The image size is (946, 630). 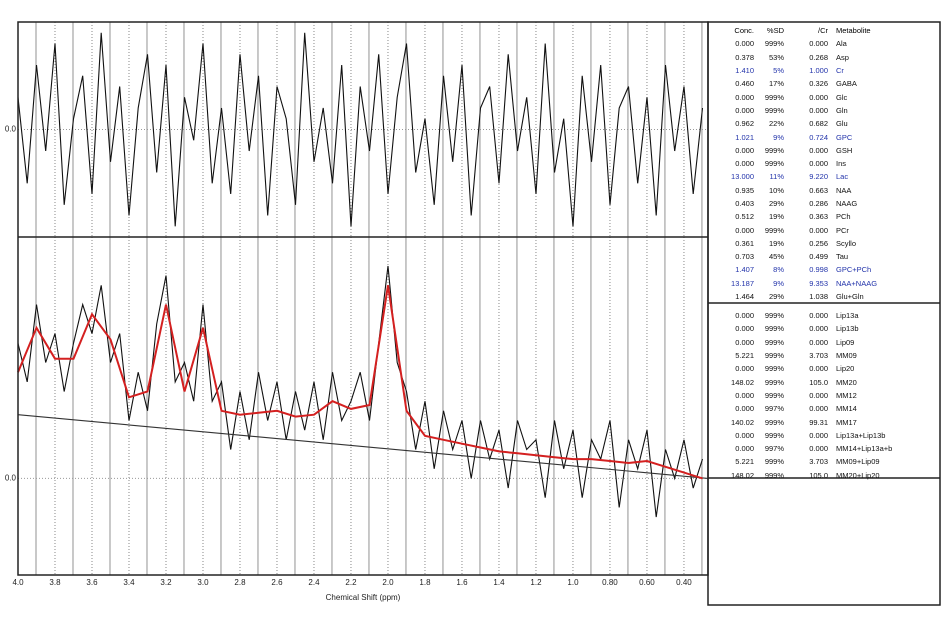 I want to click on table-cell: 45%, so click(x=776, y=257).